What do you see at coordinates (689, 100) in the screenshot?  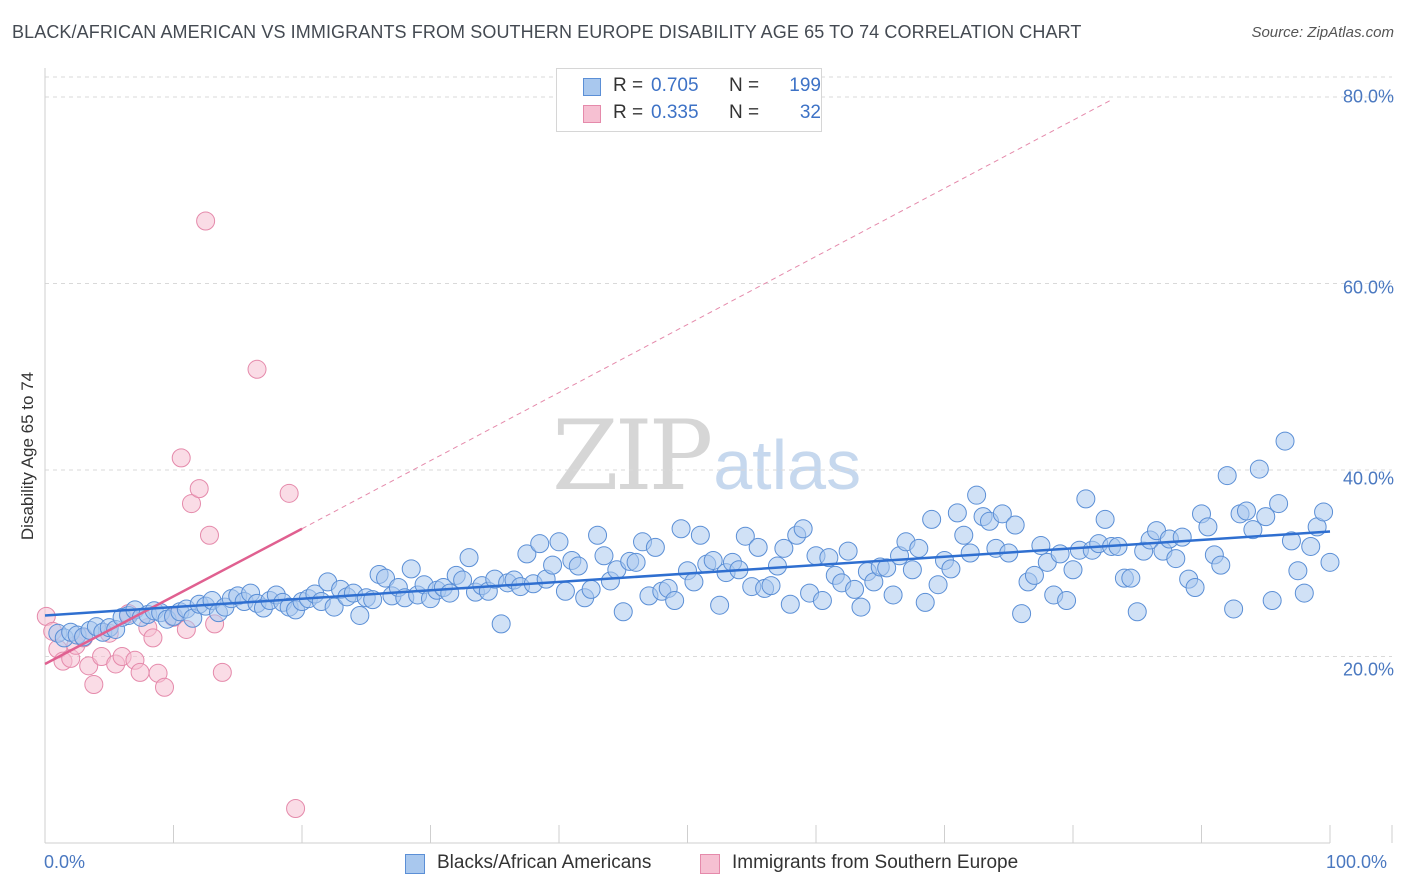 I see `stats-legend: R = 0.705 N = 199 R = 0.335 N = 32` at bounding box center [689, 100].